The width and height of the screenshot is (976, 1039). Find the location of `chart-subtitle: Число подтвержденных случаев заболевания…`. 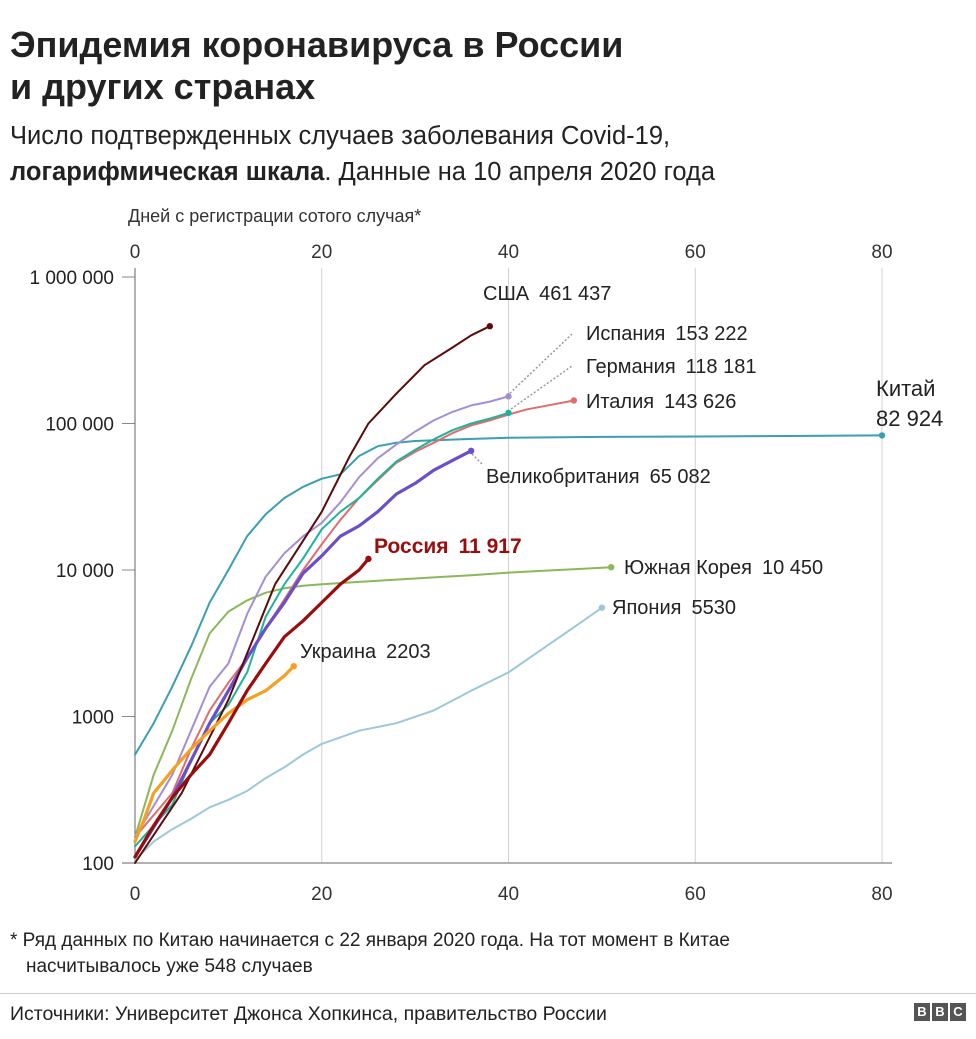

chart-subtitle: Число подтвержденных случаев заболевания… is located at coordinates (475, 154).